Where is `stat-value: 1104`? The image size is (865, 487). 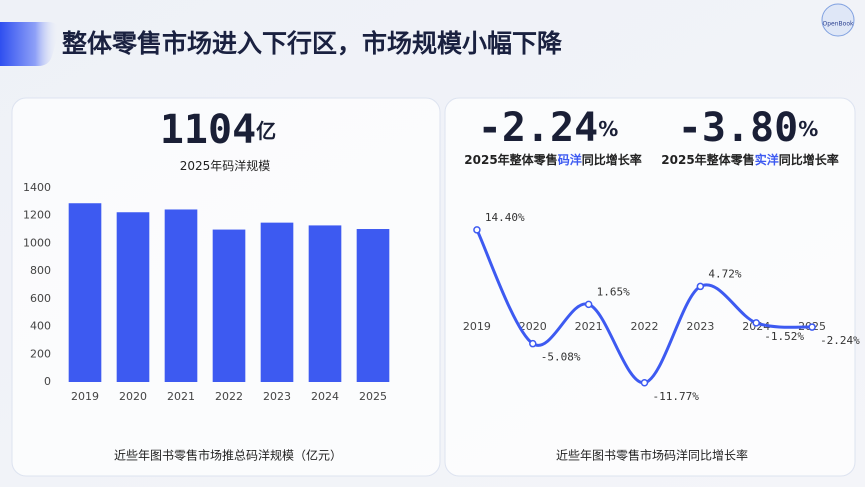 stat-value: 1104 is located at coordinates (208, 130).